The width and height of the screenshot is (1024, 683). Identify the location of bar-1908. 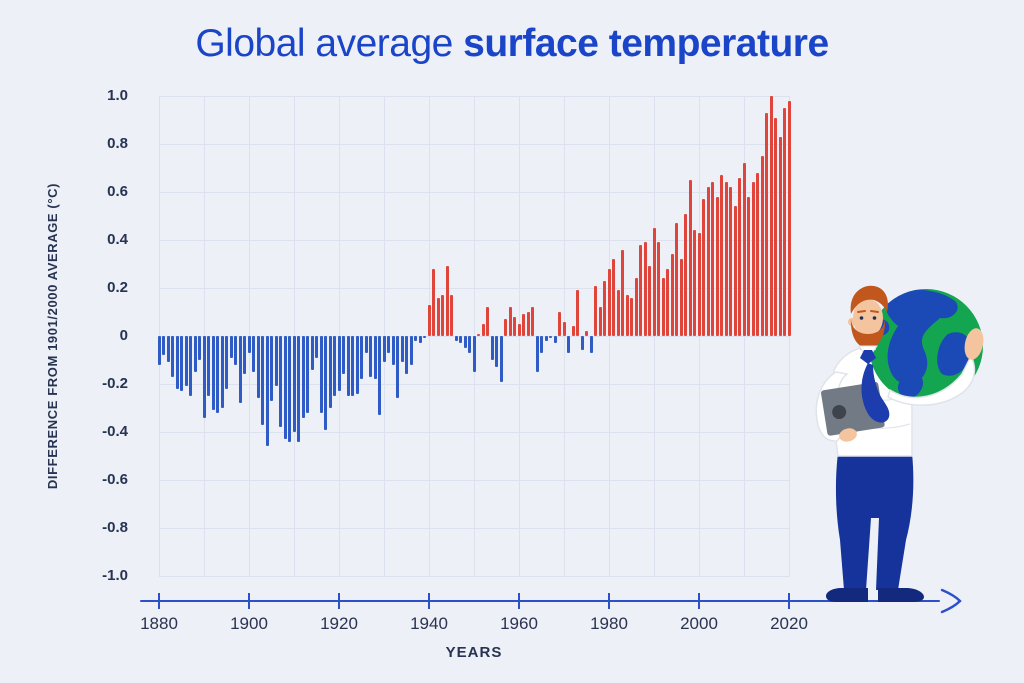
(285, 388).